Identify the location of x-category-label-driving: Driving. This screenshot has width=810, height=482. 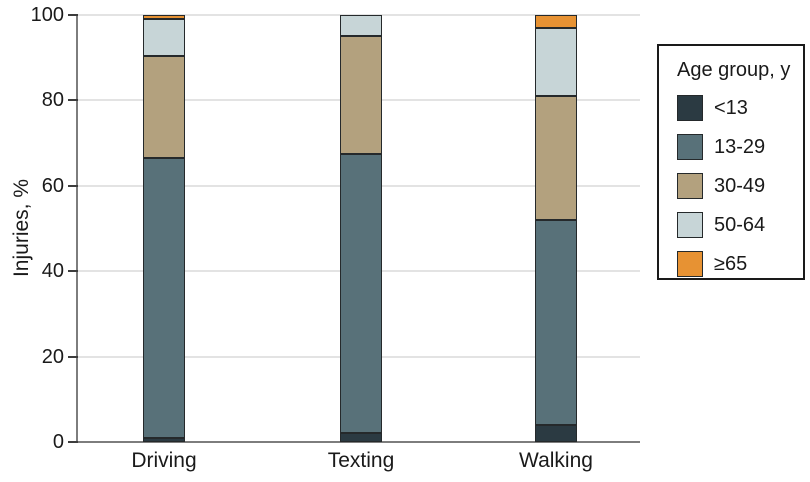
(164, 460).